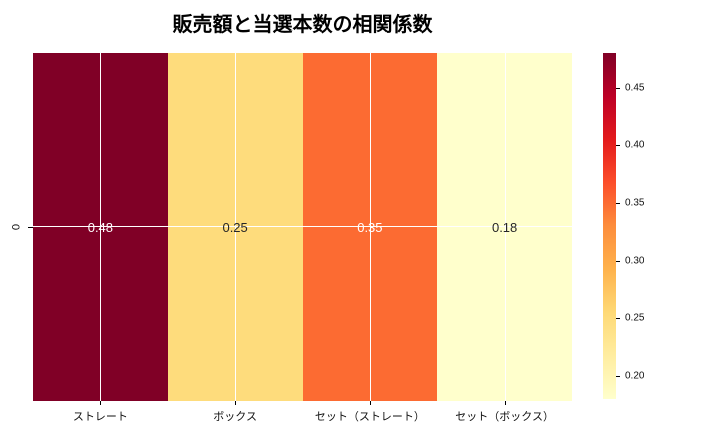 The image size is (720, 432). Describe the element at coordinates (635, 376) in the screenshot. I see `colorbar-tick-label: 0.20` at that location.